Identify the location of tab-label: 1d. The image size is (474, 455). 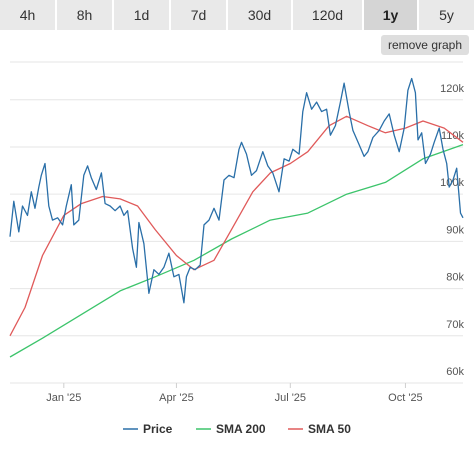
(141, 15).